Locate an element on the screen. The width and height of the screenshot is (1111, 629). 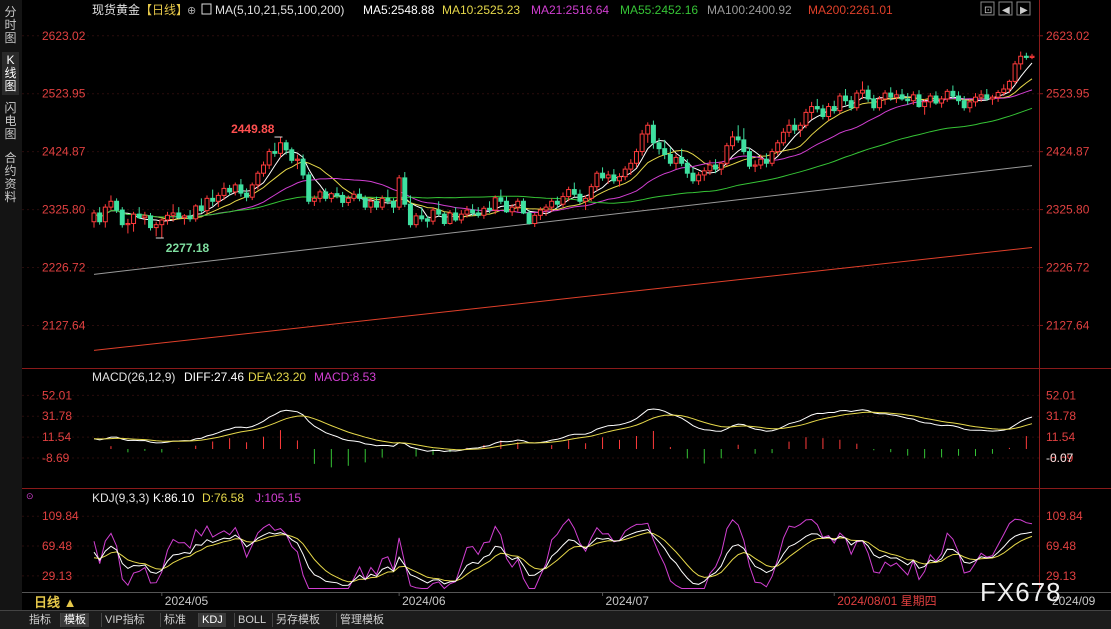
time-label: 2024/07 is located at coordinates (628, 601).